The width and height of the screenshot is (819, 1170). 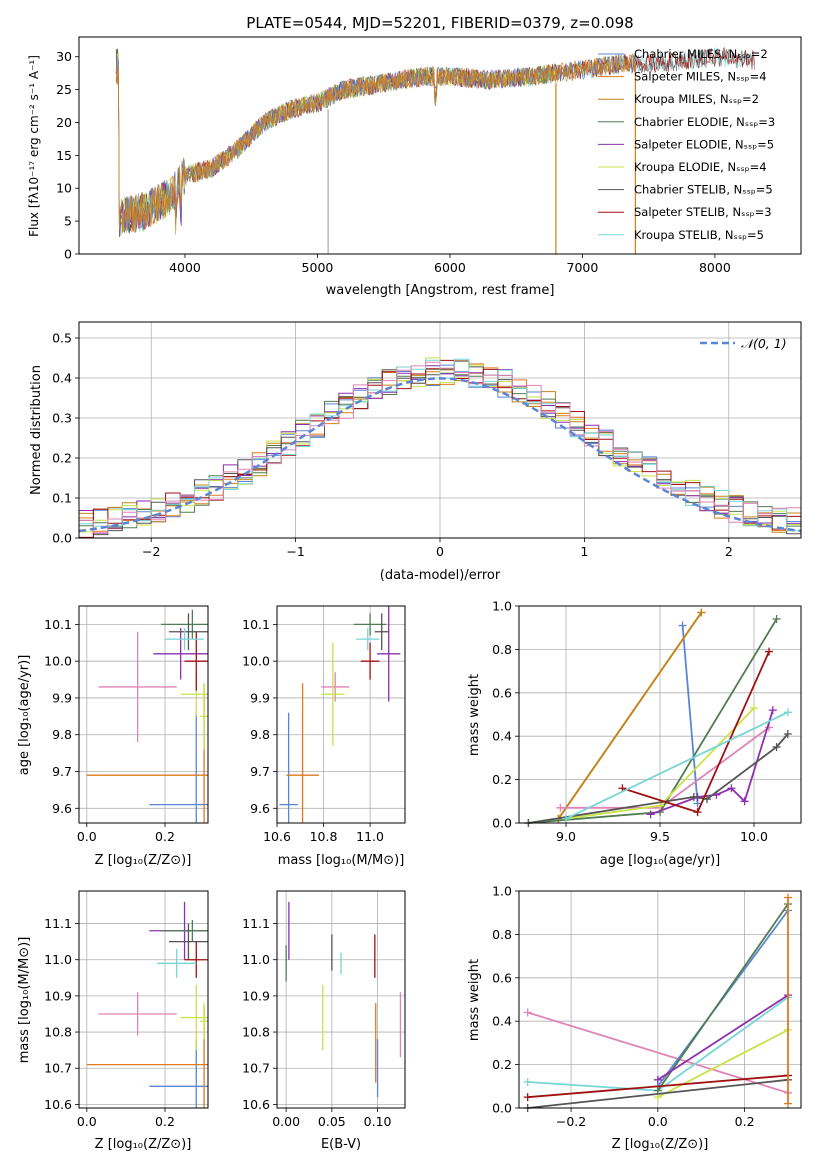 What do you see at coordinates (286, 1121) in the screenshot?
I see `mass-ebv-xtick-label: 0.00` at bounding box center [286, 1121].